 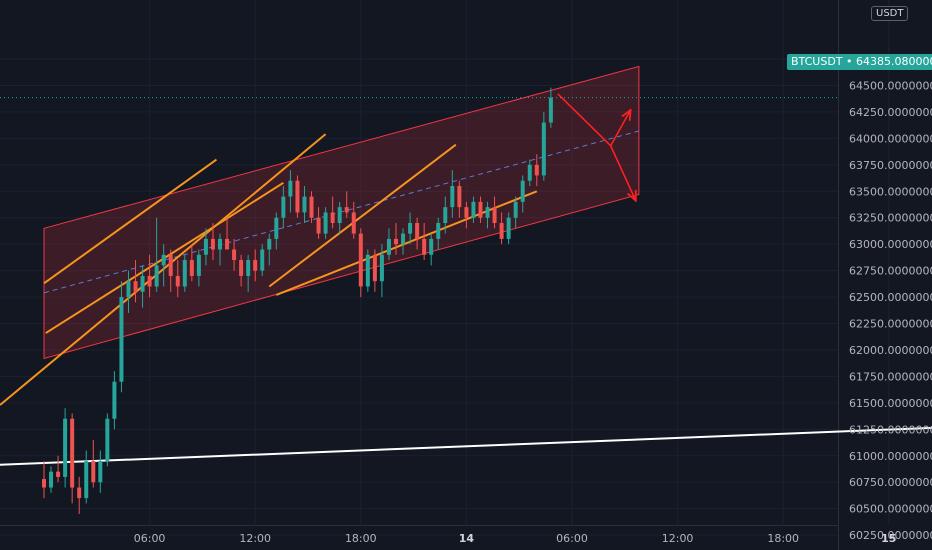 What do you see at coordinates (894, 61) in the screenshot?
I see `price-tag-price: 64385.08000000` at bounding box center [894, 61].